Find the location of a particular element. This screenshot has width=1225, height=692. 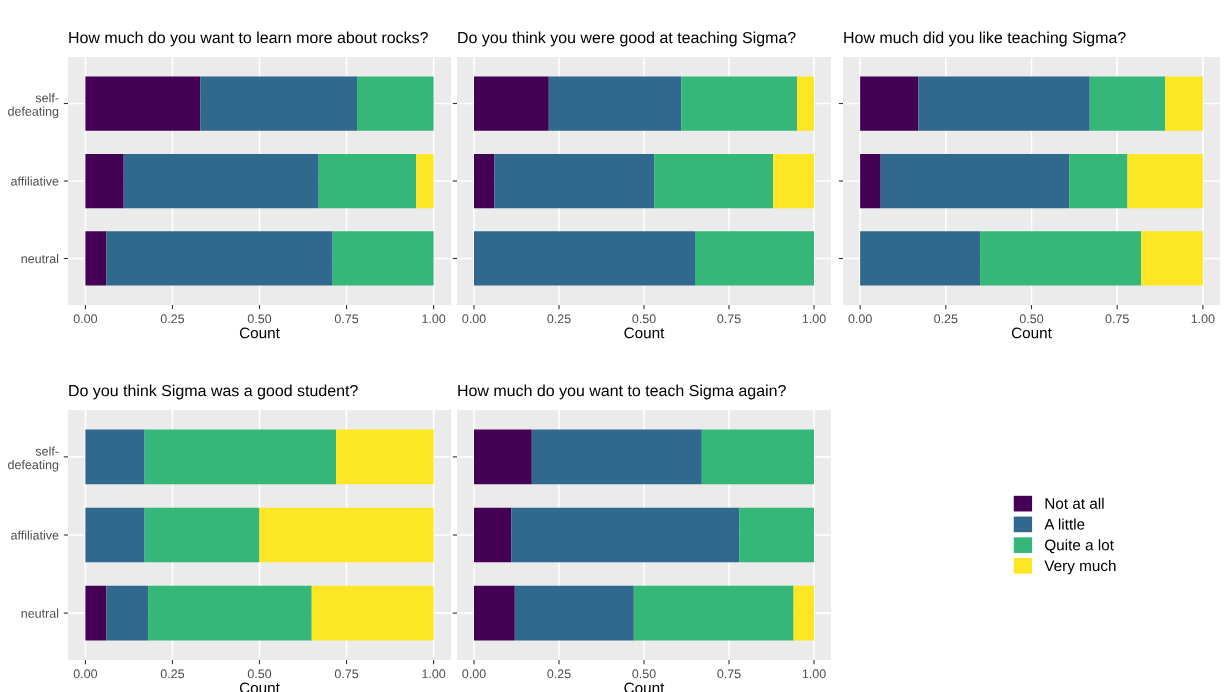

legend-label: Quite a lot is located at coordinates (1079, 546).